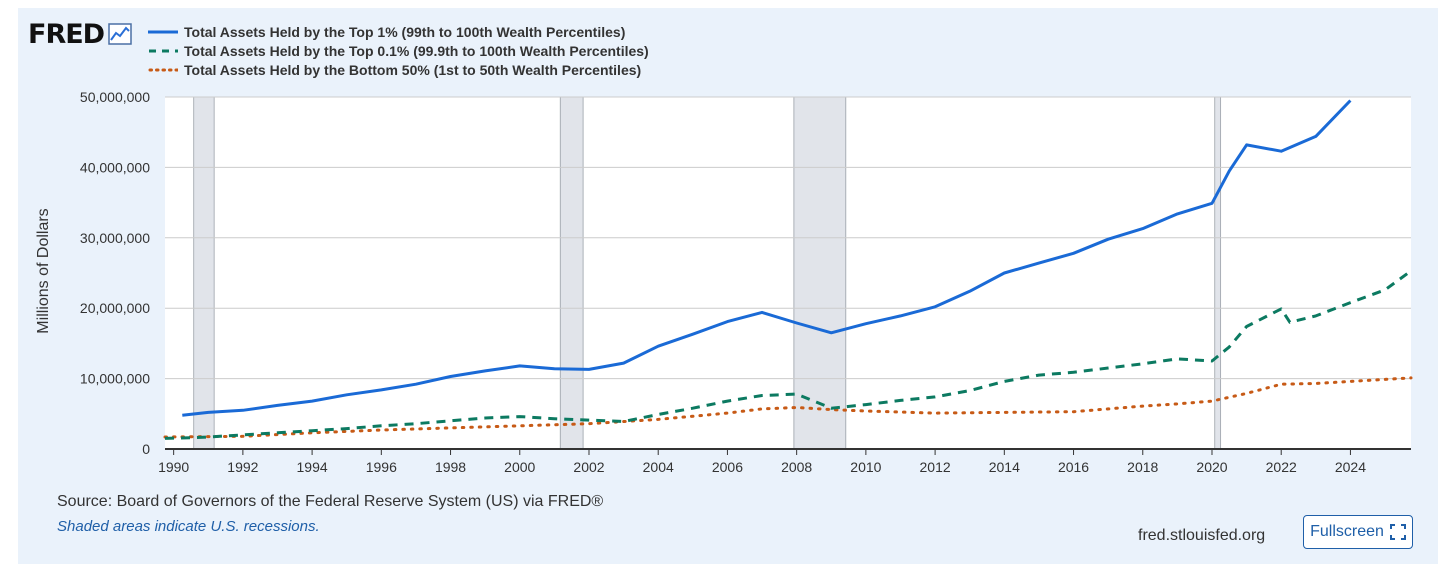  Describe the element at coordinates (450, 467) in the screenshot. I see `x-tick-label: 1998` at that location.